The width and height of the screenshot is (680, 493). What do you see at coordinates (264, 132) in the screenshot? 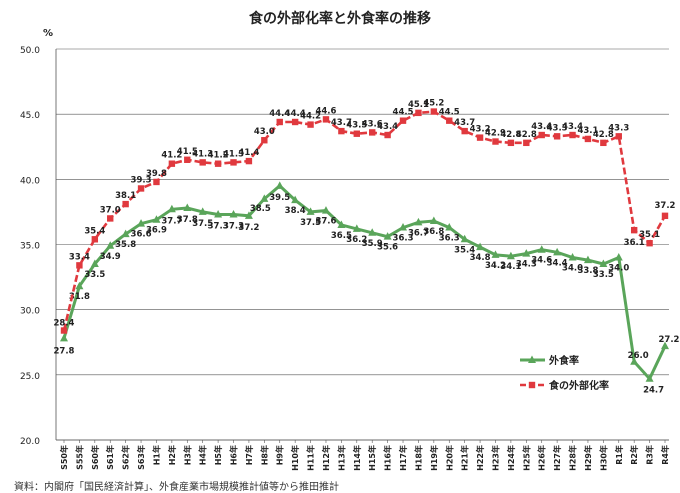
I see `data-label: 43.0` at bounding box center [264, 132].